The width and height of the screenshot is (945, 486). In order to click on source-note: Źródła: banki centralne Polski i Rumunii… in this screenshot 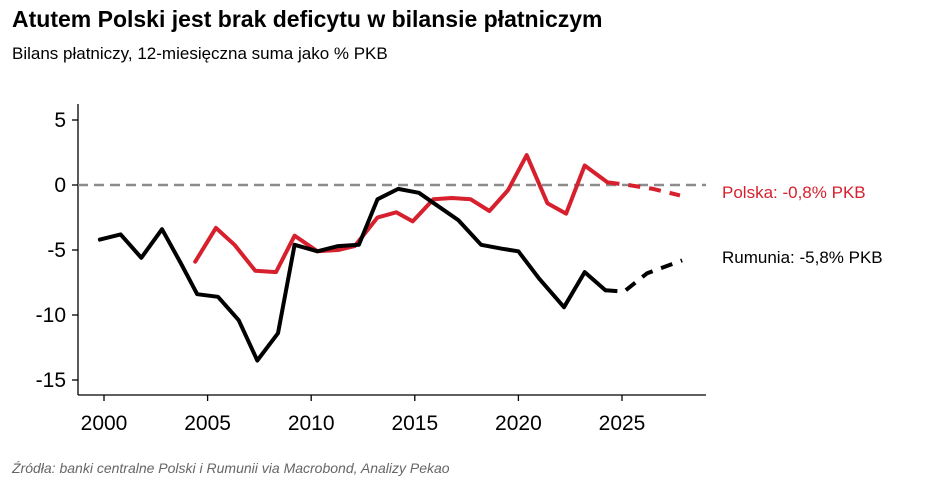, I will do `click(231, 468)`.